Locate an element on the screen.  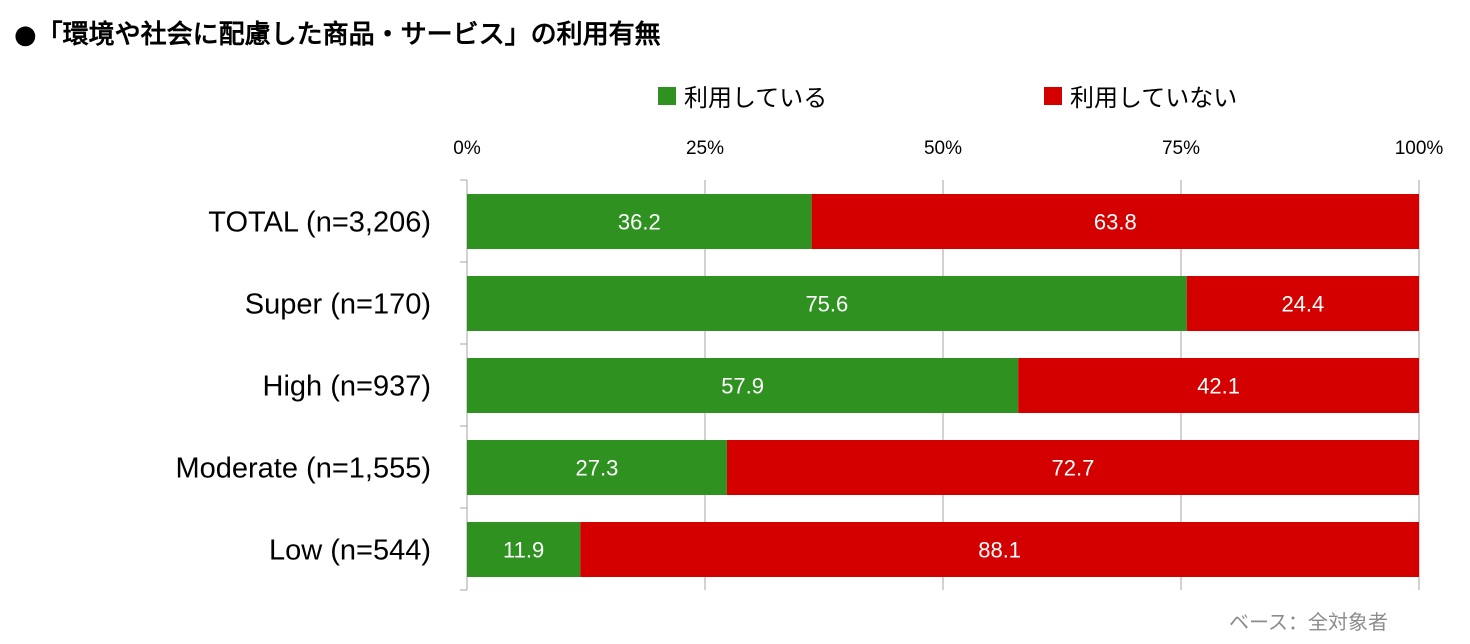
data-label: 63.8 is located at coordinates (1115, 222).